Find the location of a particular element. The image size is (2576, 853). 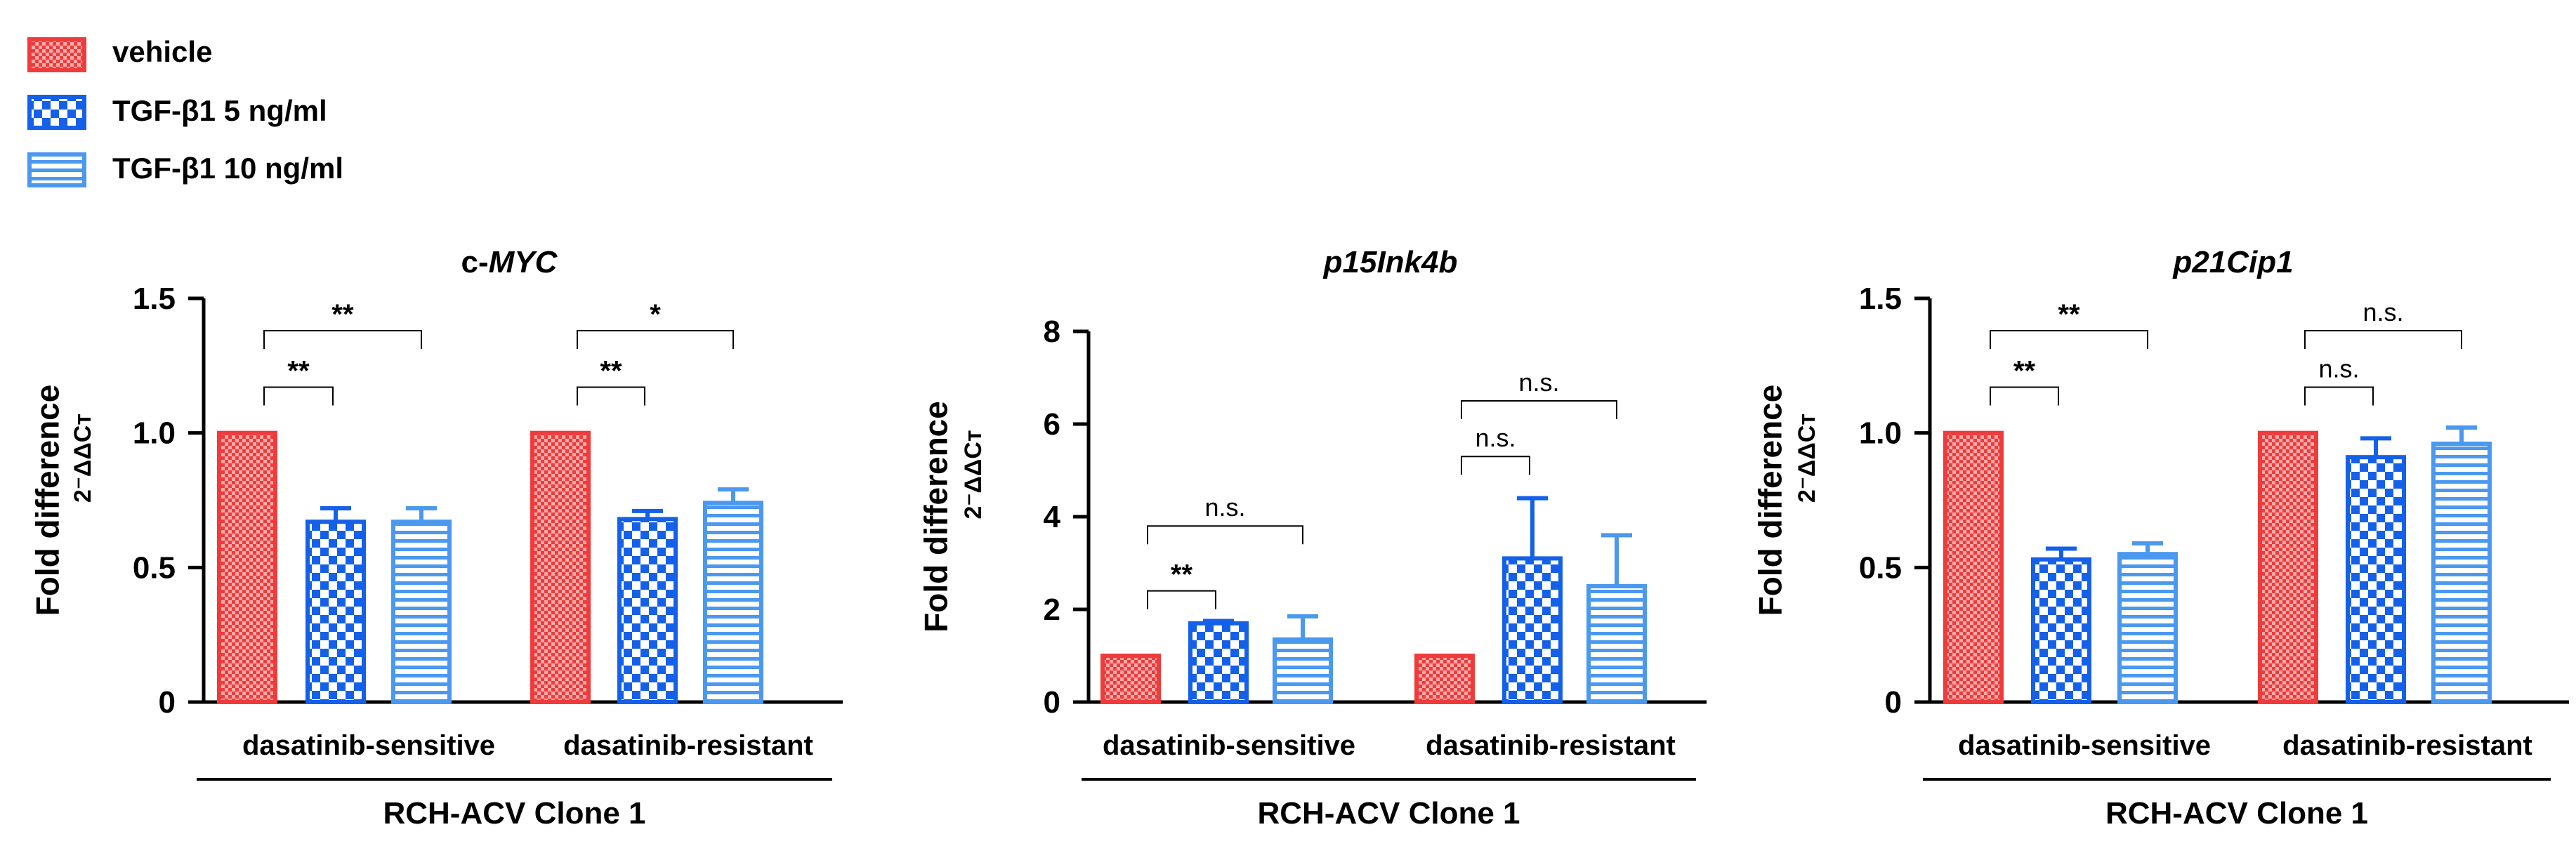

y-tick-label: 8 is located at coordinates (1052, 332).